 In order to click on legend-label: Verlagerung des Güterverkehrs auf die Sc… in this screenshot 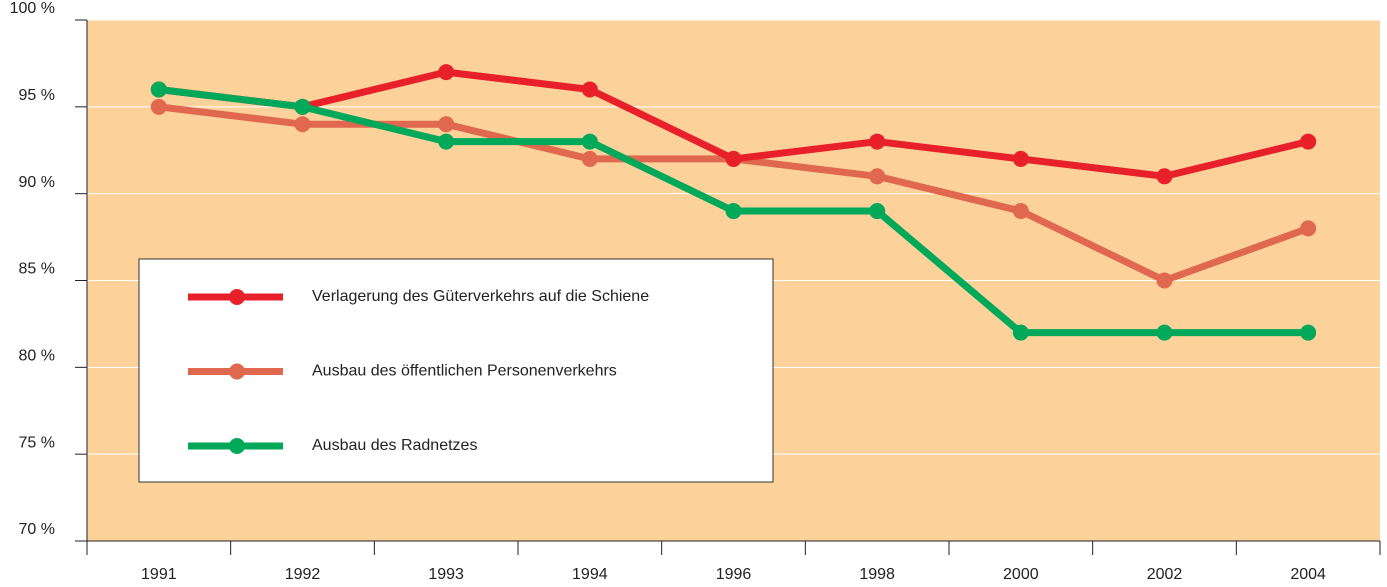, I will do `click(480, 296)`.